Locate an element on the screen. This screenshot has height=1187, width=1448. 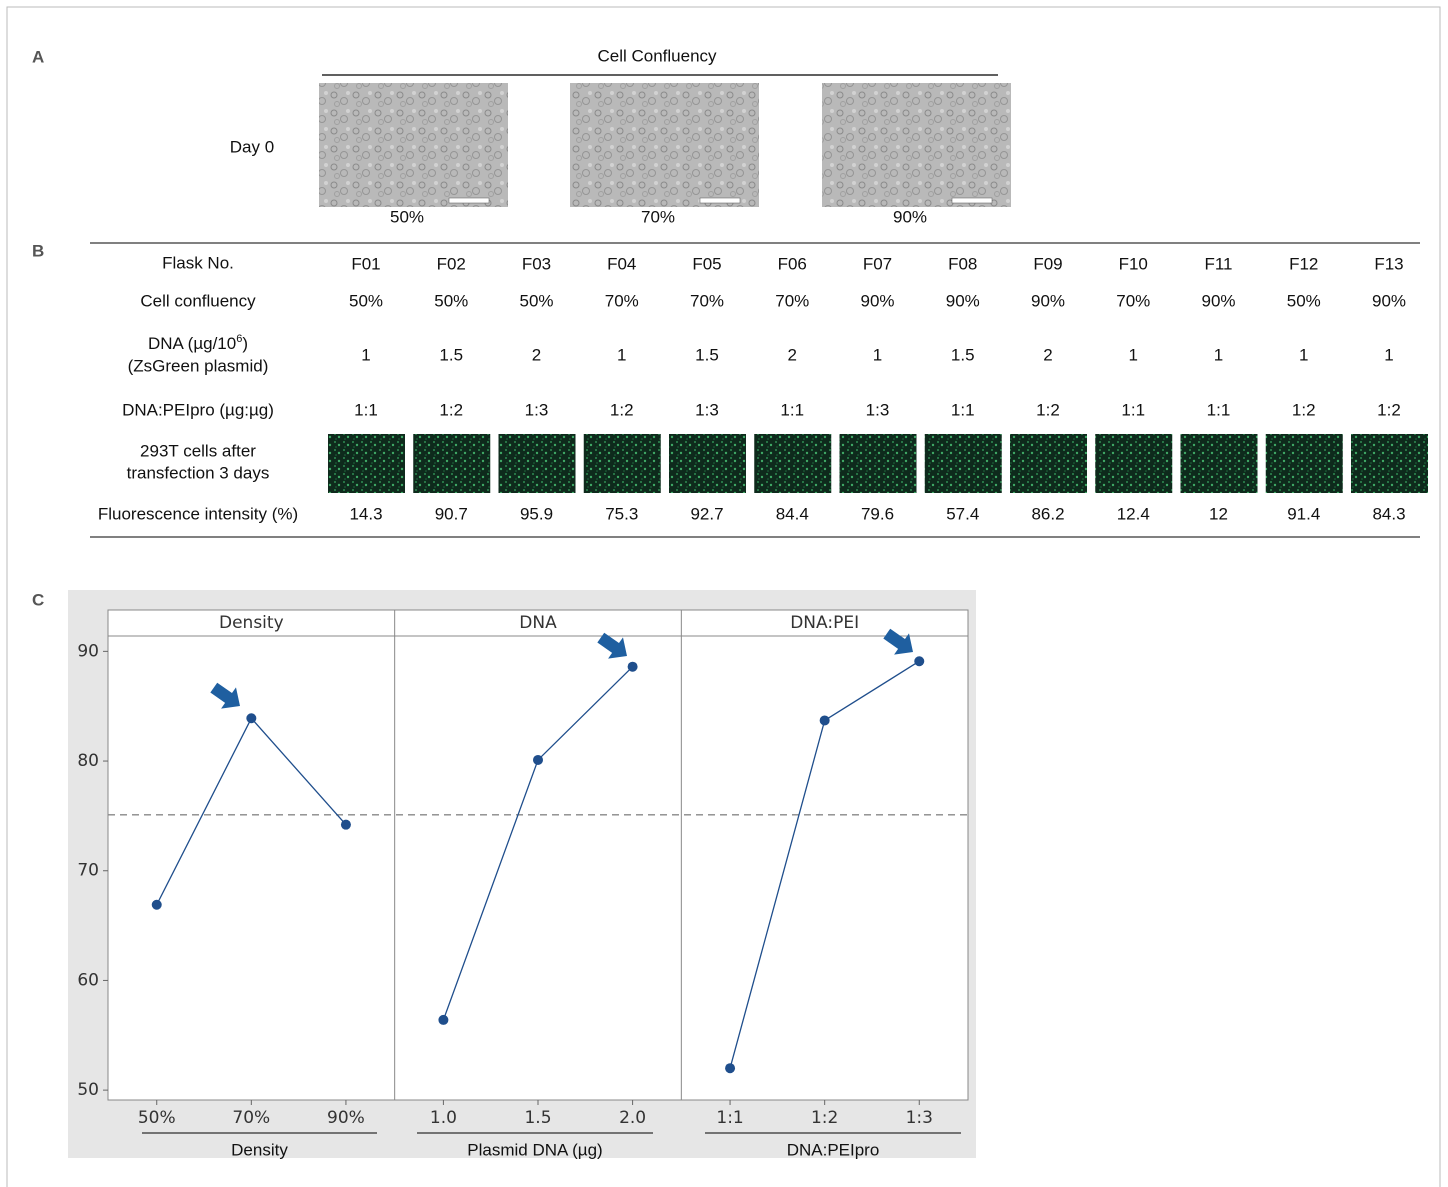
column-header: F02 is located at coordinates (451, 263).